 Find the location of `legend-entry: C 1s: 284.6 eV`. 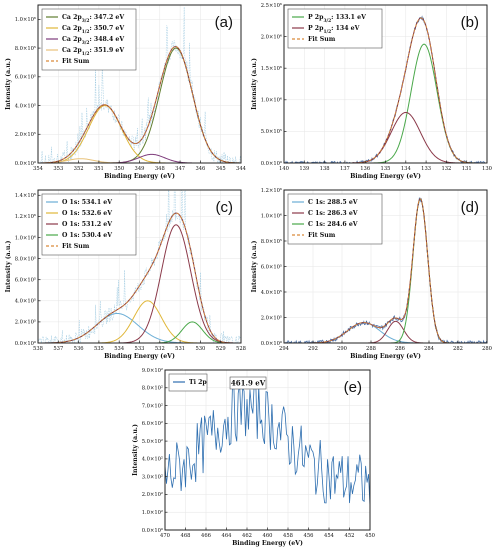

legend-entry: C 1s: 284.6 eV is located at coordinates (333, 224).